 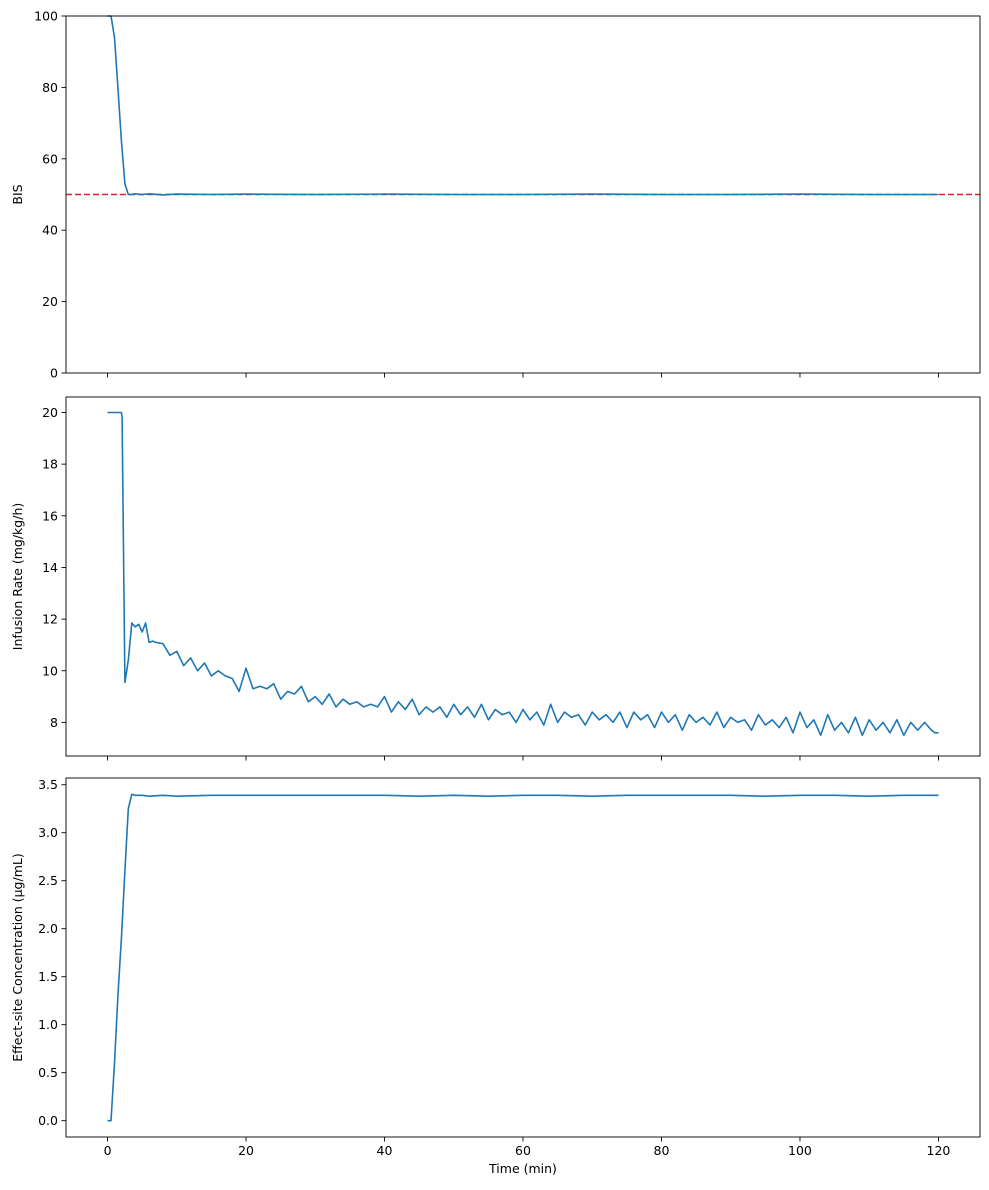 What do you see at coordinates (54, 373) in the screenshot?
I see `bis-y-tick-label: 0` at bounding box center [54, 373].